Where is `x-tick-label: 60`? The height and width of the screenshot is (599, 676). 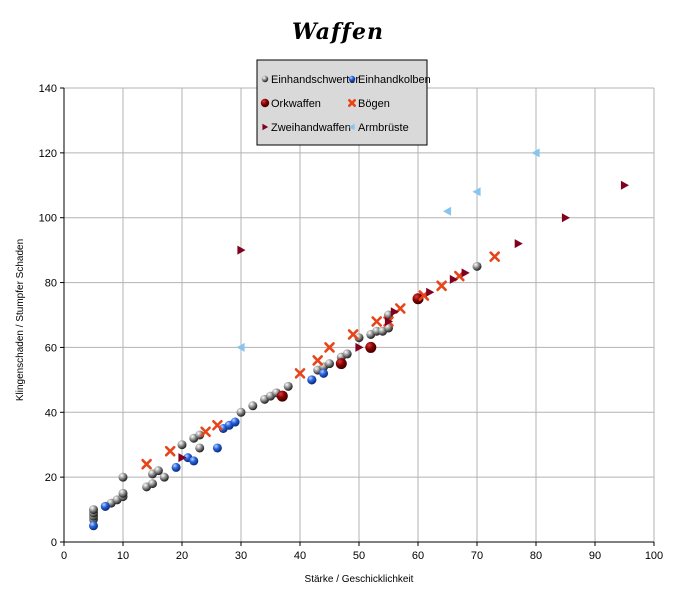 x-tick-label: 60 is located at coordinates (418, 556).